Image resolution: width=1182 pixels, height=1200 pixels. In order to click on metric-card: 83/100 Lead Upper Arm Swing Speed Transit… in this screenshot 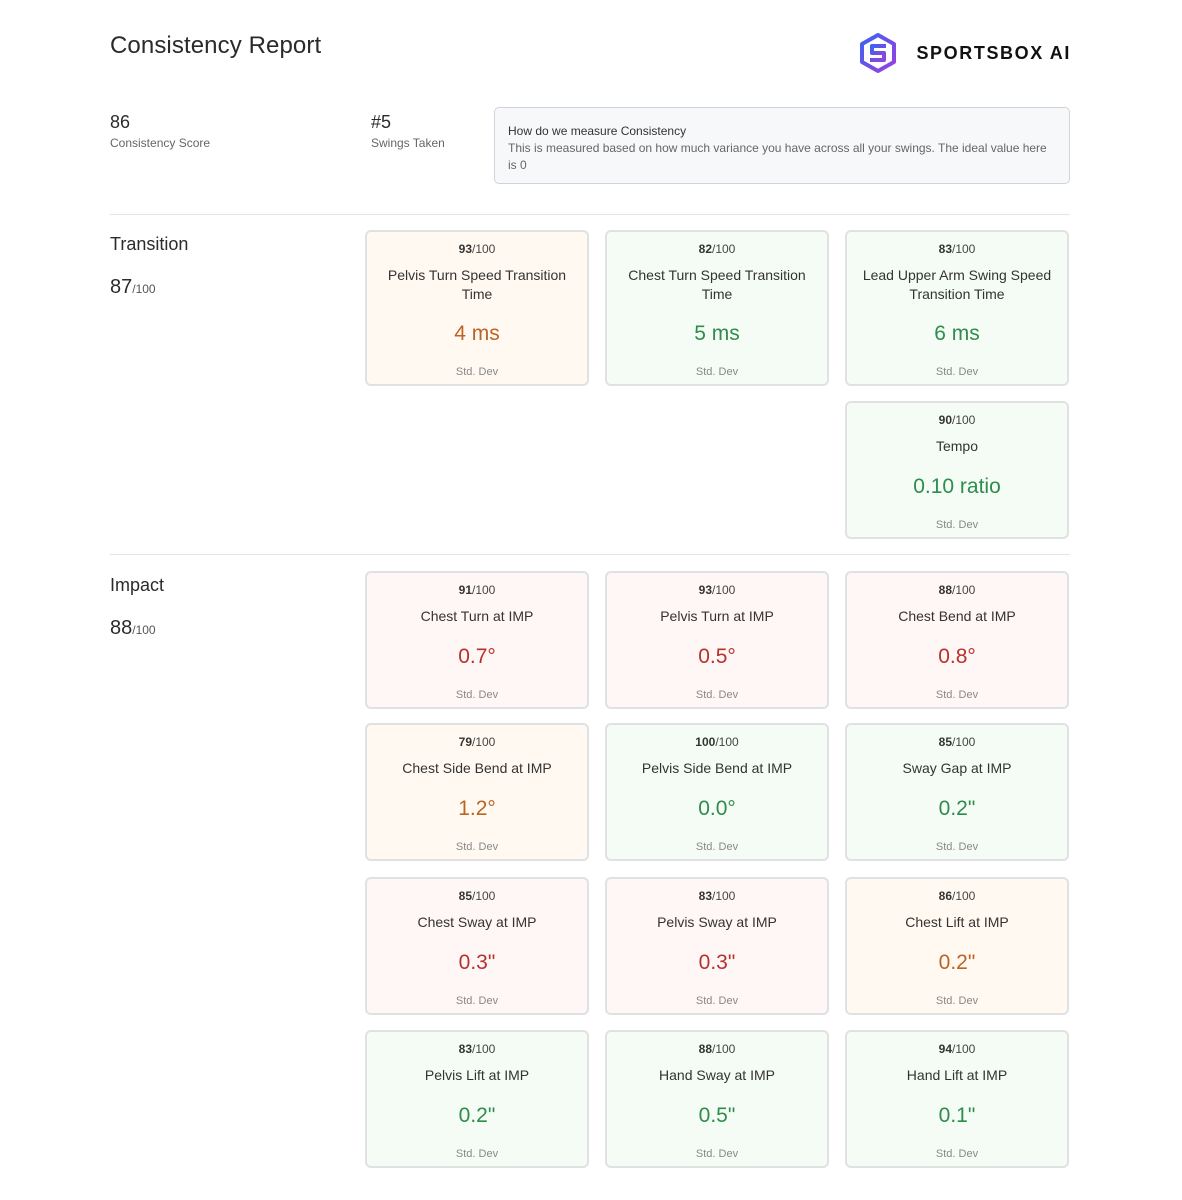, I will do `click(957, 308)`.